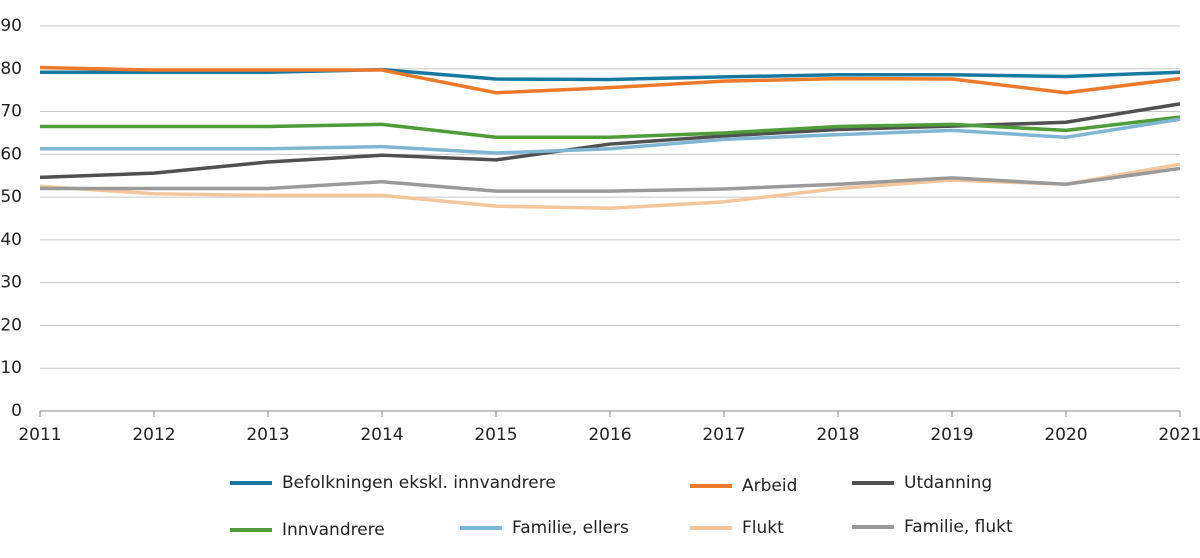  I want to click on x-tick-label: 2011, so click(39, 435).